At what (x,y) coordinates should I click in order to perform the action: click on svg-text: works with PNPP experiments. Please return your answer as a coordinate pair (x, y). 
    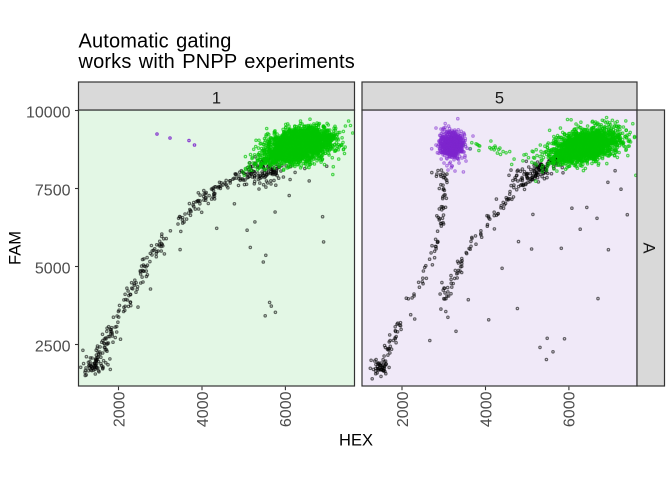
    Looking at the image, I should click on (216, 62).